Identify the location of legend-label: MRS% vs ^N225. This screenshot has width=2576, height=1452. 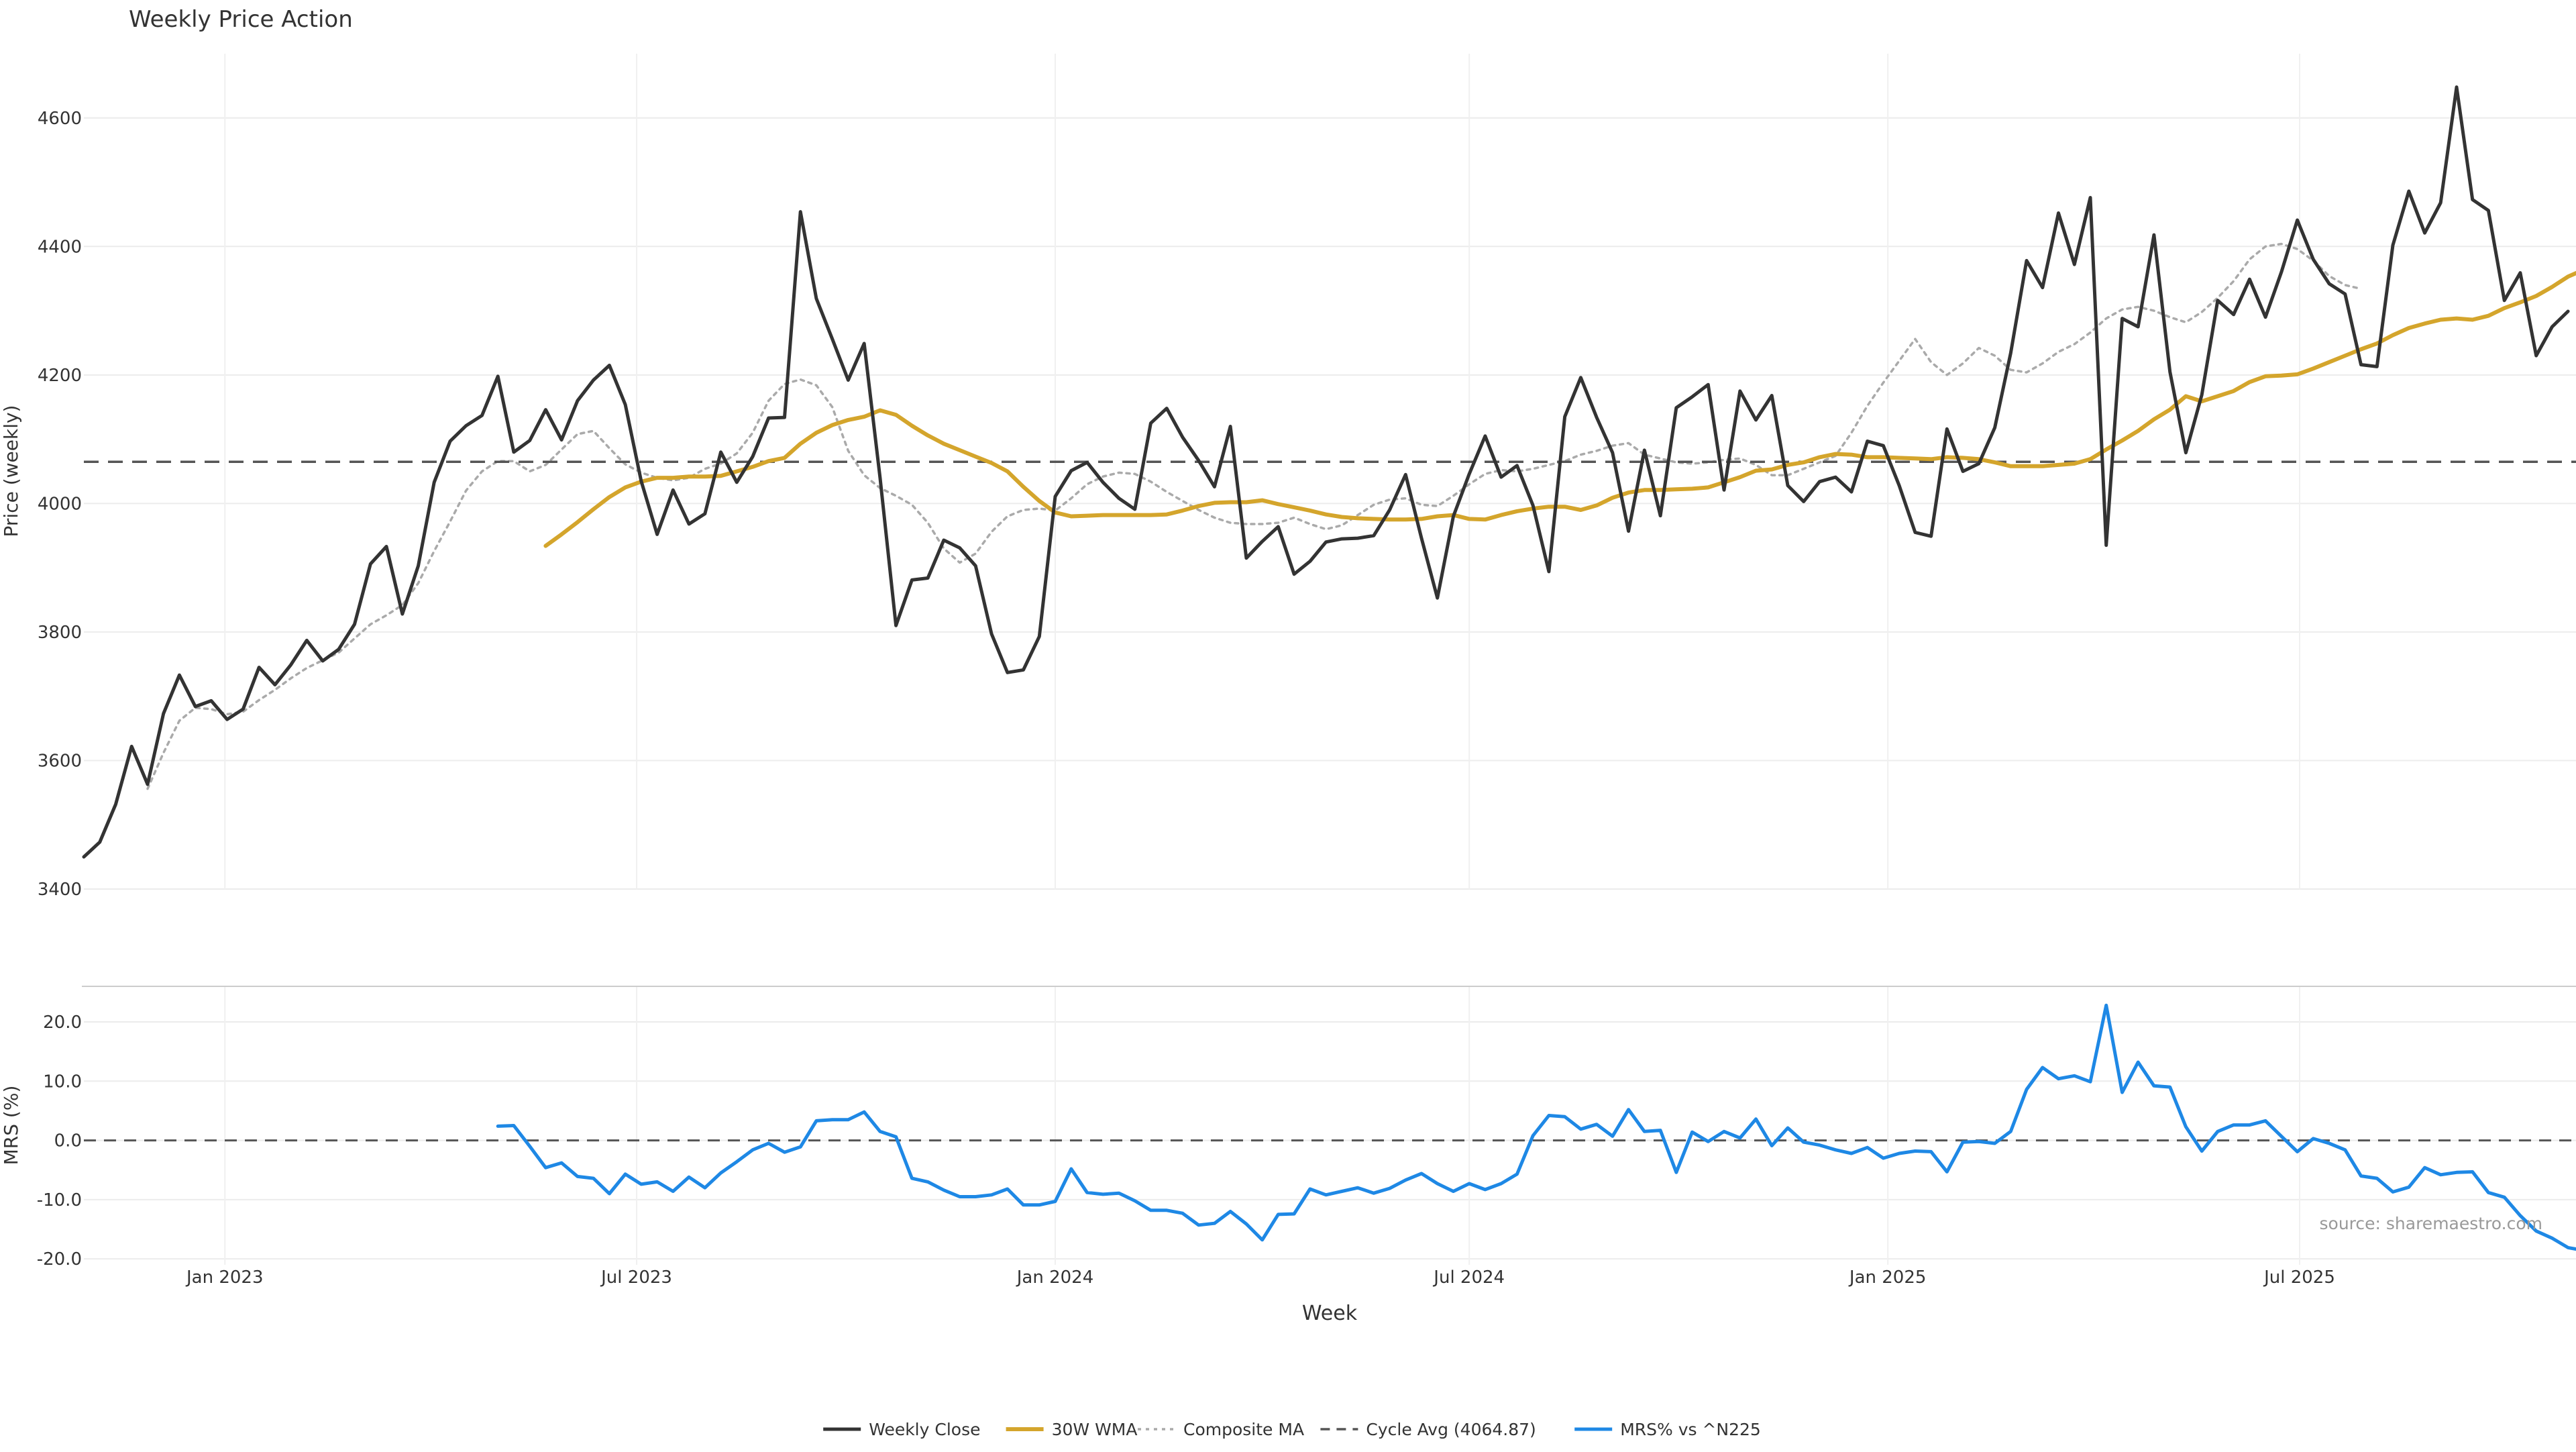
(1690, 1430).